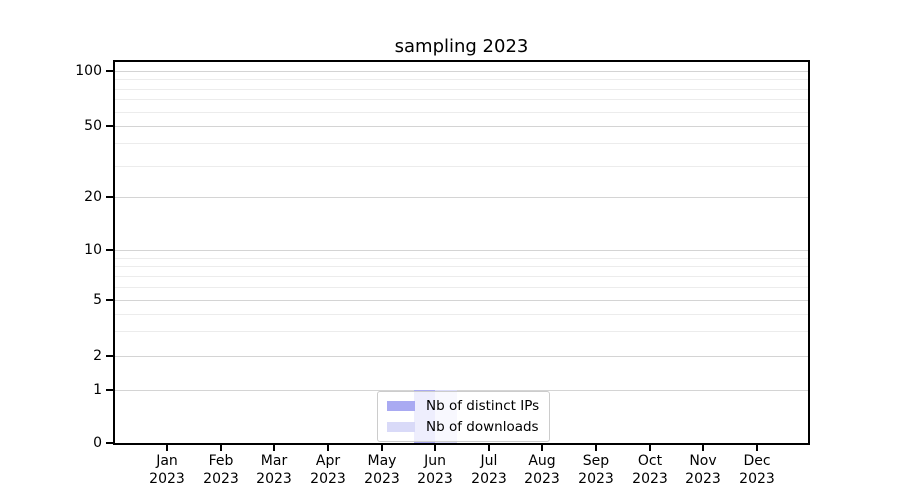 The height and width of the screenshot is (500, 900). Describe the element at coordinates (482, 427) in the screenshot. I see `legend-label-downloads: Nb of downloads` at that location.